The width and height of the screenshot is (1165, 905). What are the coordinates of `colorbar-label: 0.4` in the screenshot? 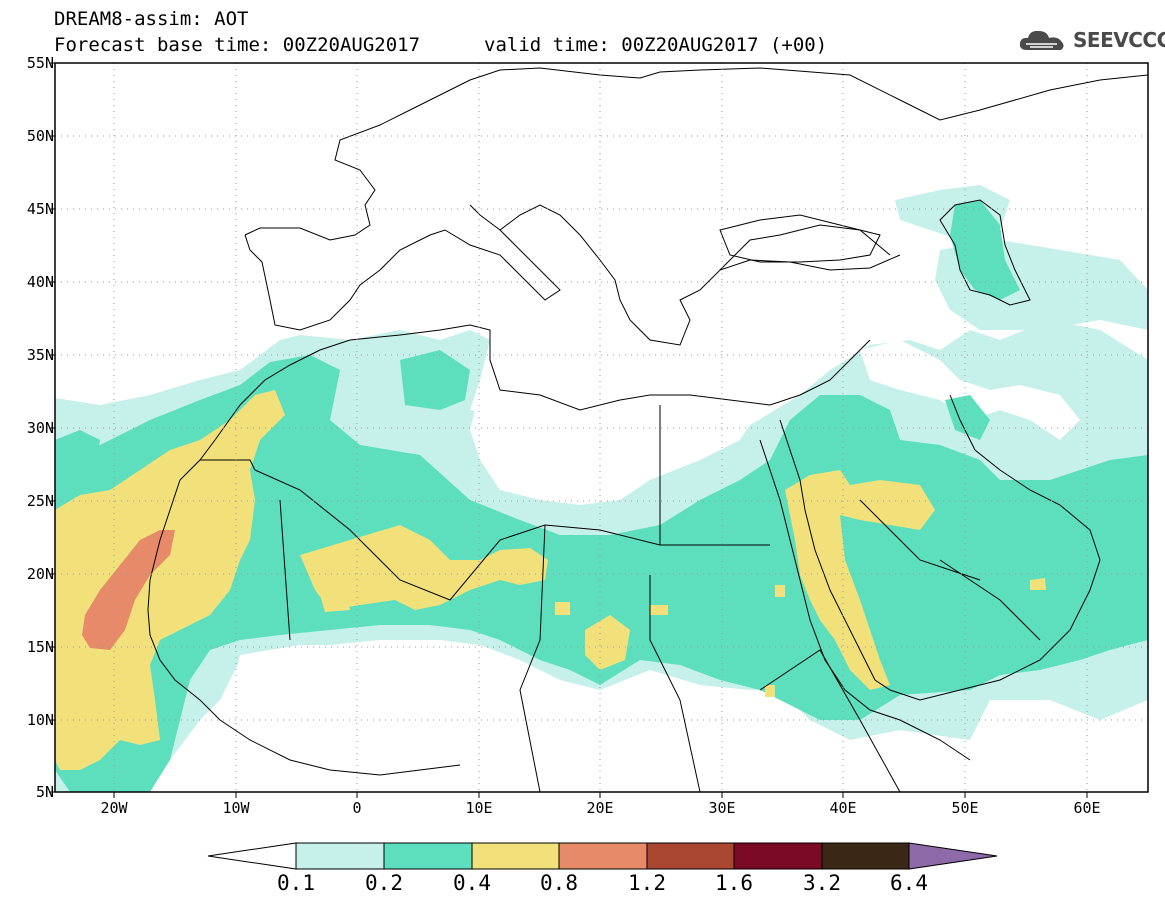 It's located at (472, 883).